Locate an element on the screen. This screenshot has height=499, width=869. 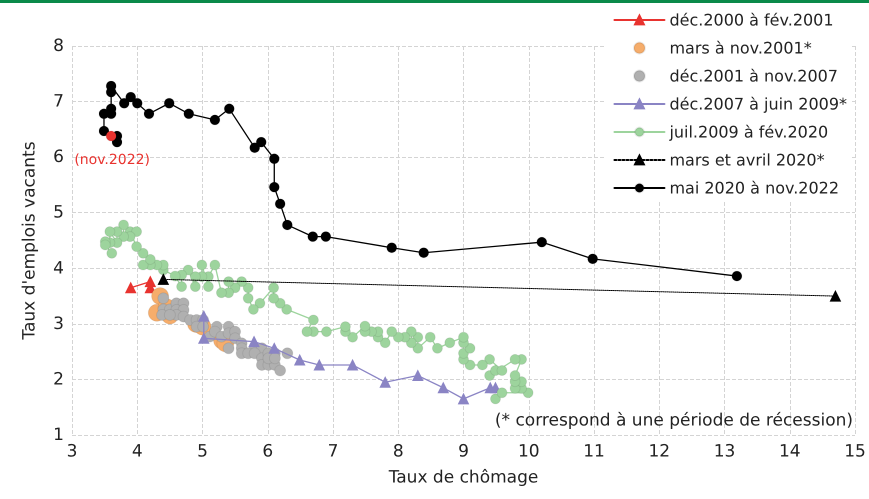
x-tick-label: 6 is located at coordinates (268, 452).